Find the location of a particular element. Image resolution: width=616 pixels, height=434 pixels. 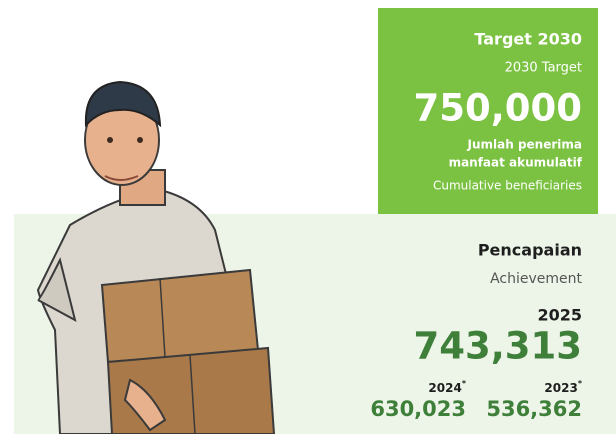

previous-year: 2024* is located at coordinates (447, 387).